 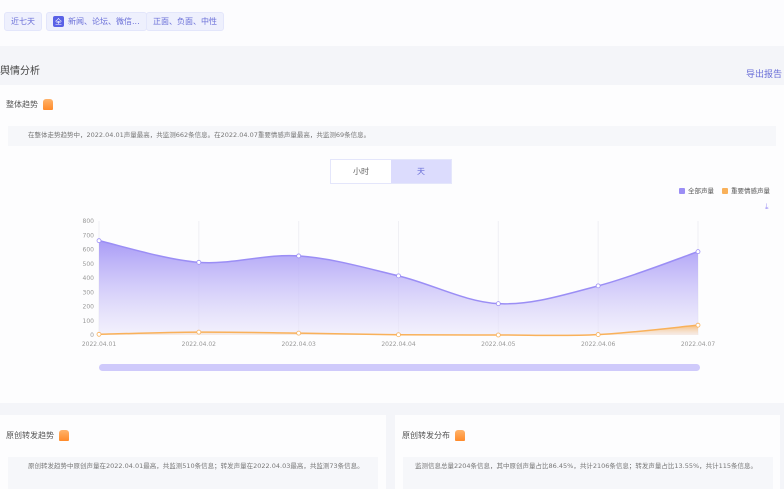 I want to click on section-title: 舆情分析, so click(x=20, y=71).